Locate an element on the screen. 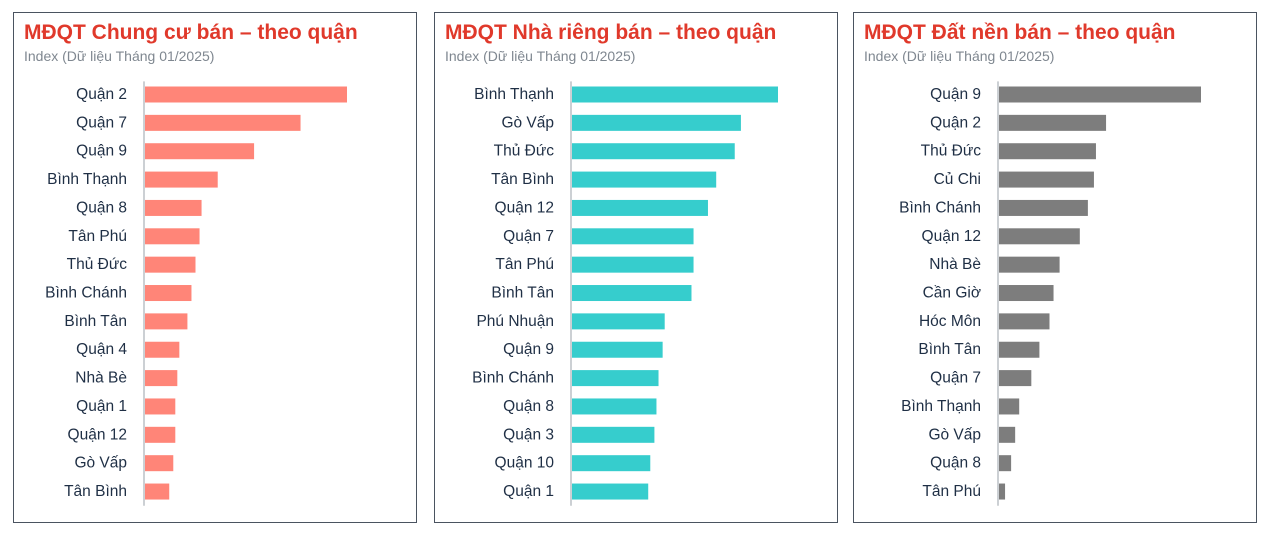  category-label: Phú Nhuận is located at coordinates (515, 321).